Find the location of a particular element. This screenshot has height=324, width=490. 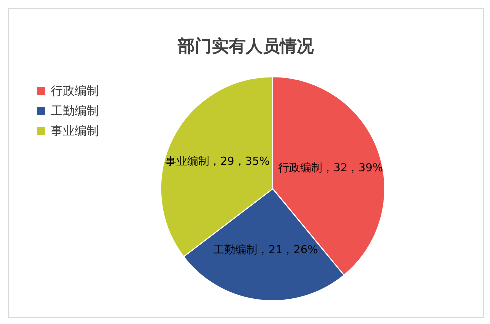

legend-label: 行政编制 is located at coordinates (75, 91).